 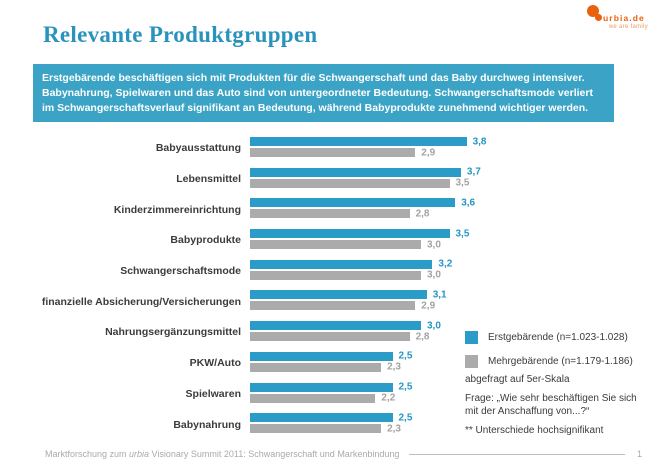 I want to click on bar-mehrgebaerende: 3,5, so click(x=359, y=183).